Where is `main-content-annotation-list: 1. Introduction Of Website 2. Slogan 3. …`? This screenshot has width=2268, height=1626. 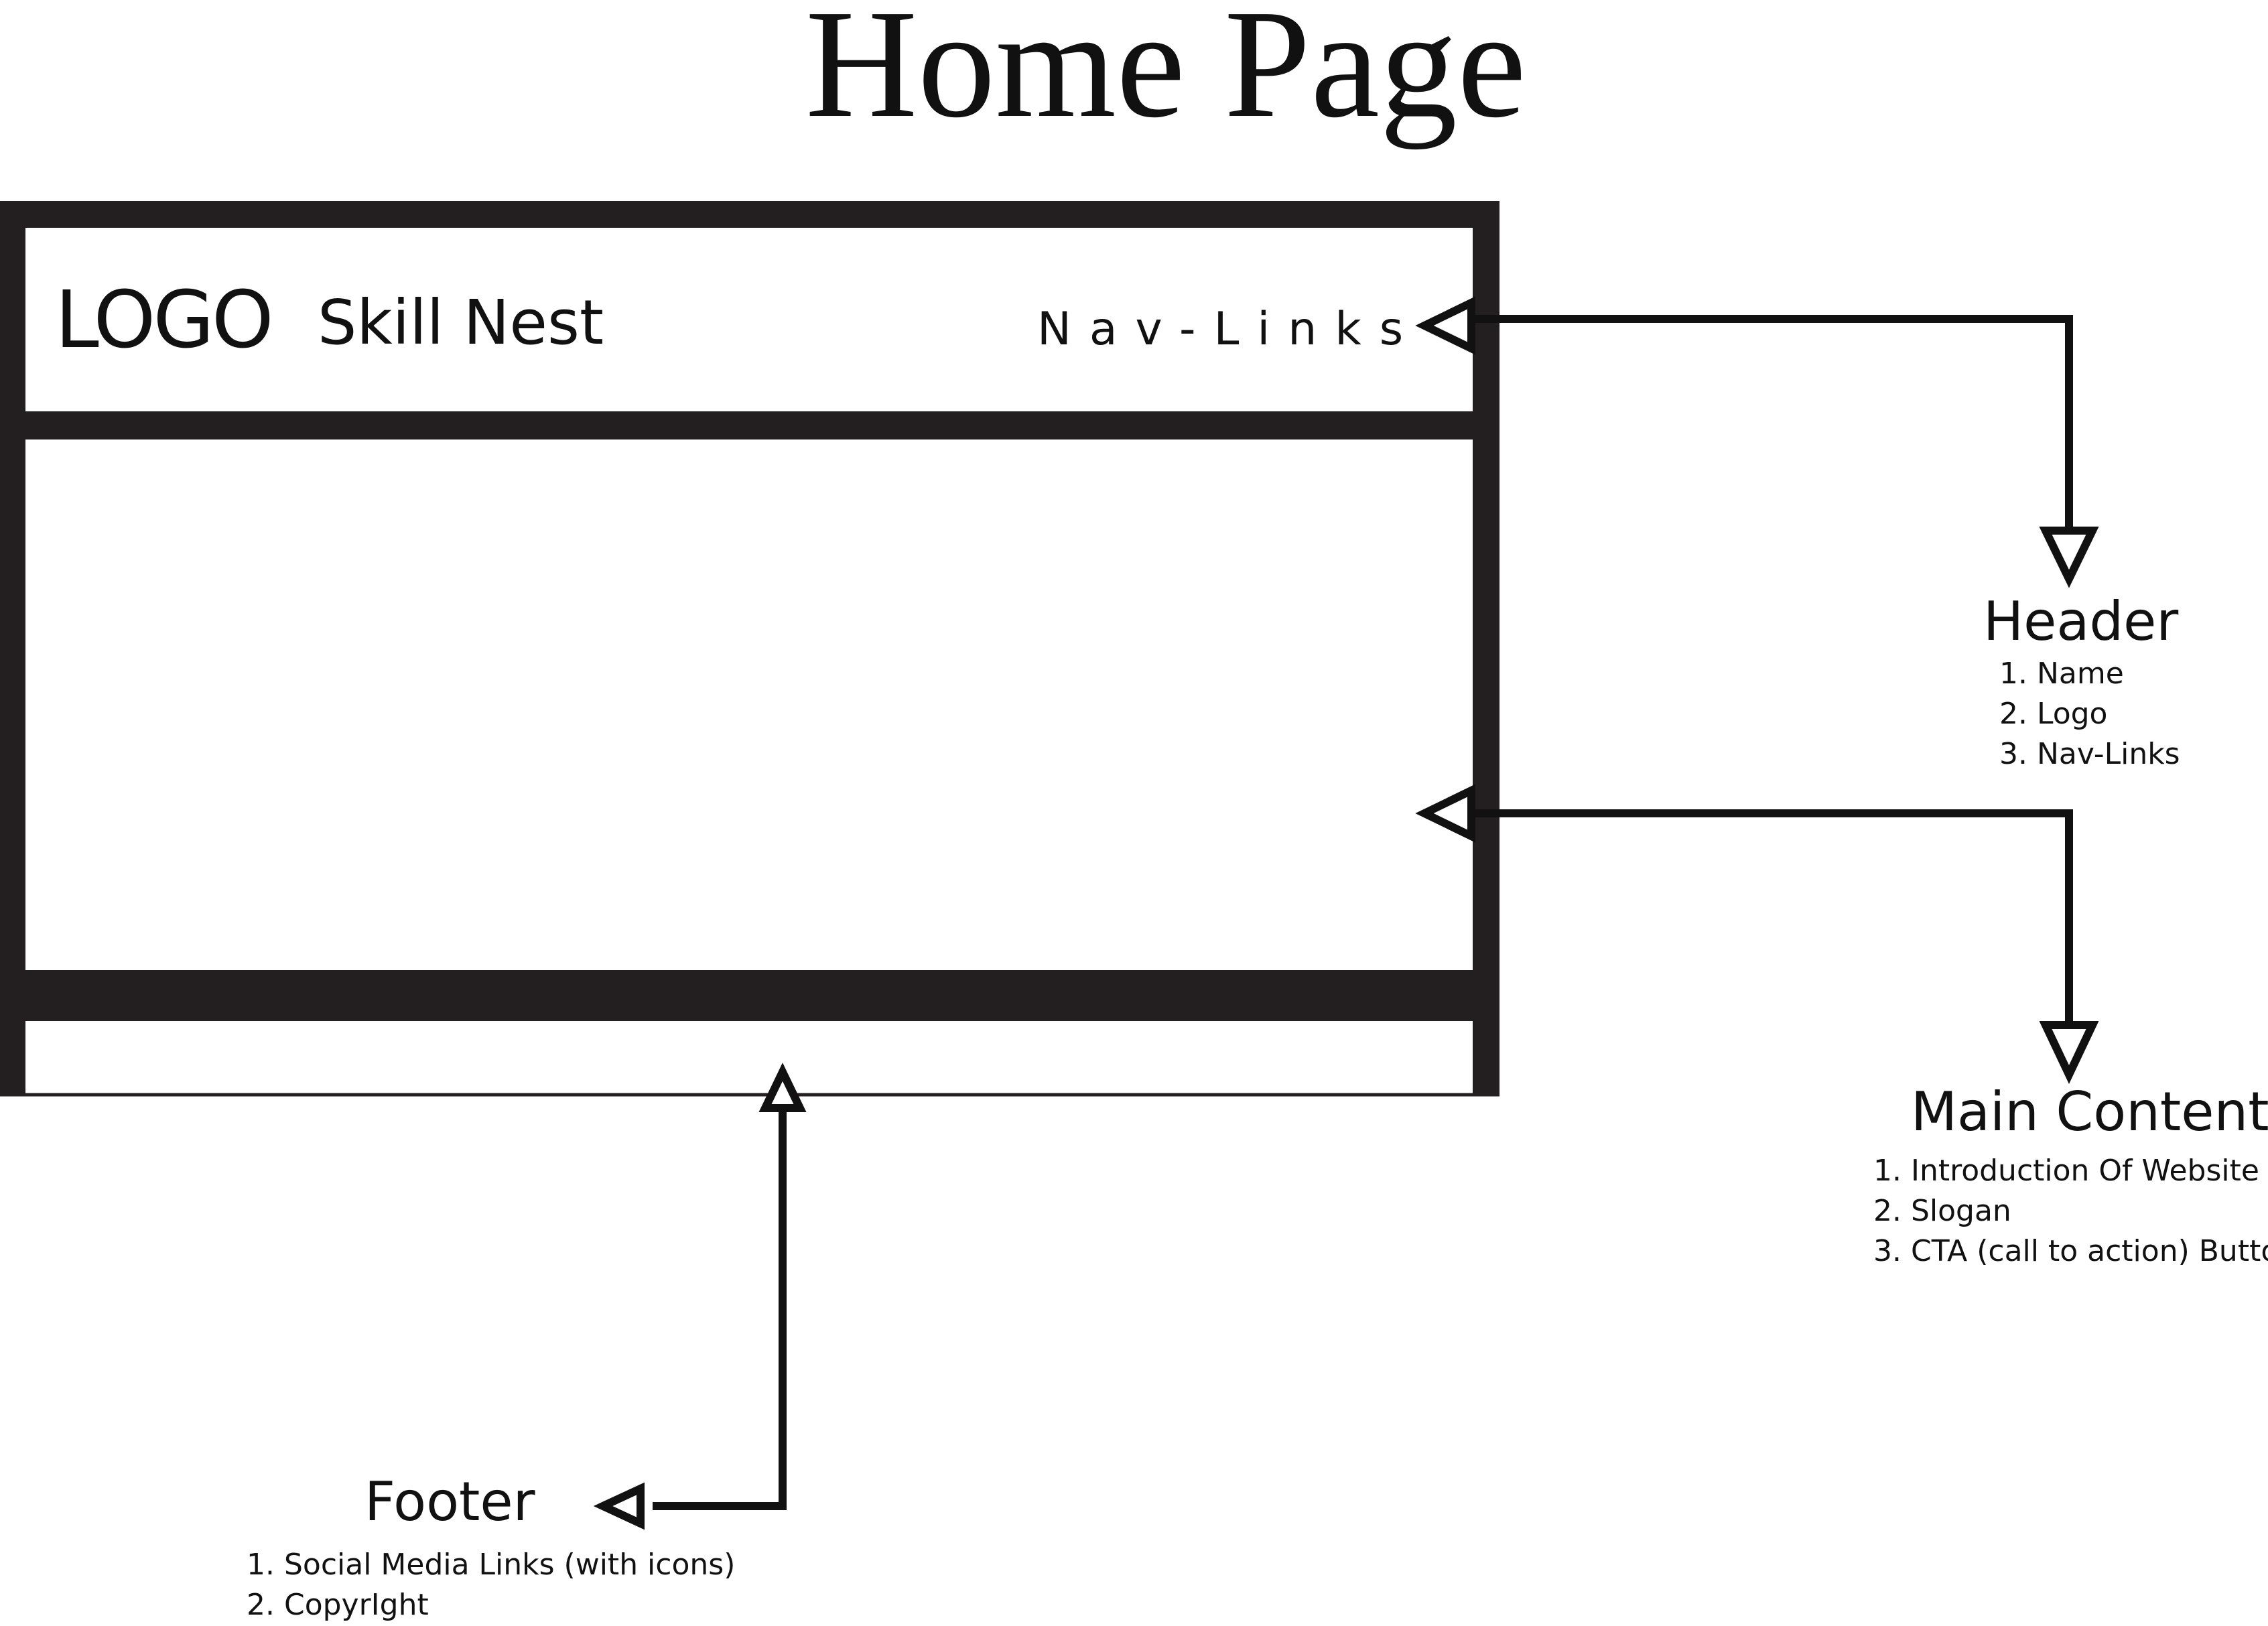 main-content-annotation-list: 1. Introduction Of Website 2. Slogan 3. … is located at coordinates (2070, 1212).